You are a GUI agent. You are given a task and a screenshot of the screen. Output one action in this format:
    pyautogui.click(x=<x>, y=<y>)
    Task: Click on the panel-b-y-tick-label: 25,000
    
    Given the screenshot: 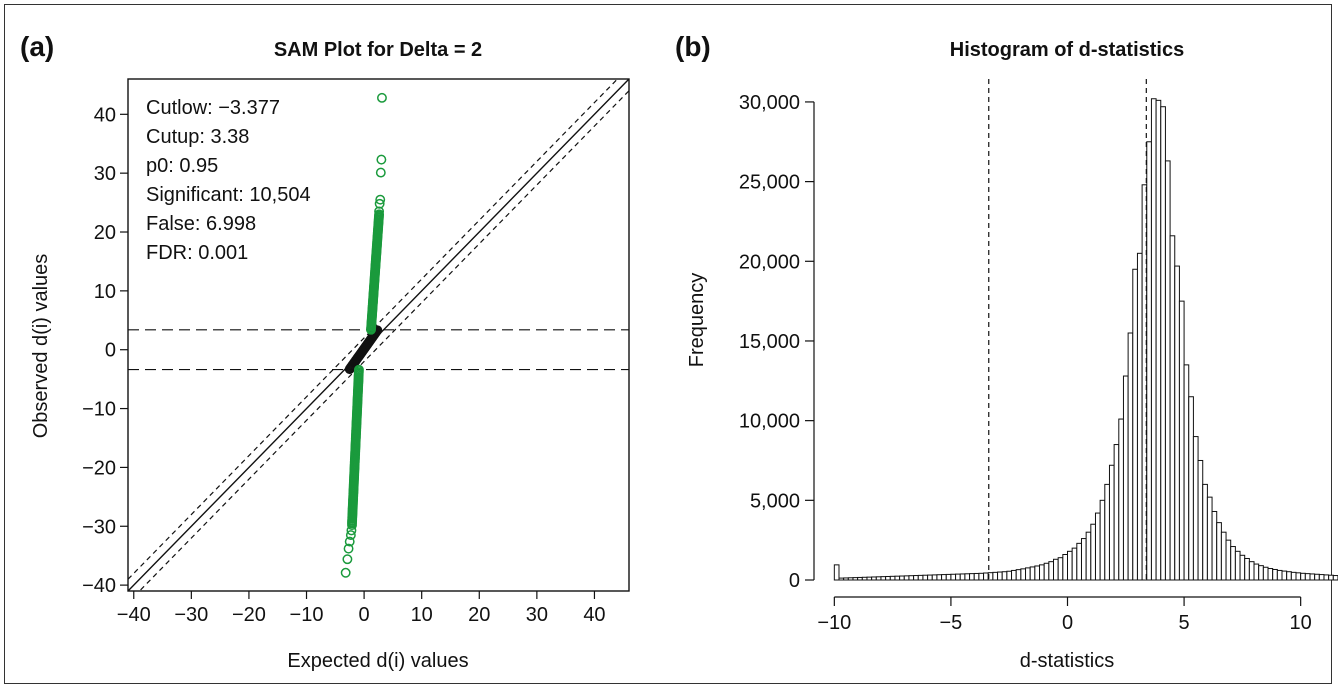 What is the action you would take?
    pyautogui.click(x=769, y=183)
    